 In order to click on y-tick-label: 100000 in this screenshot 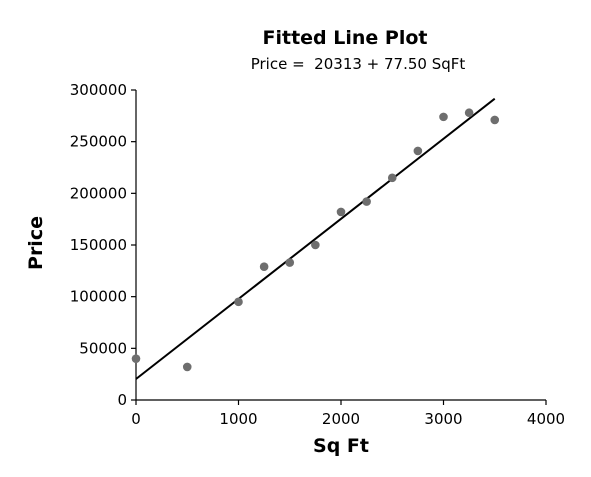, I will do `click(98, 297)`.